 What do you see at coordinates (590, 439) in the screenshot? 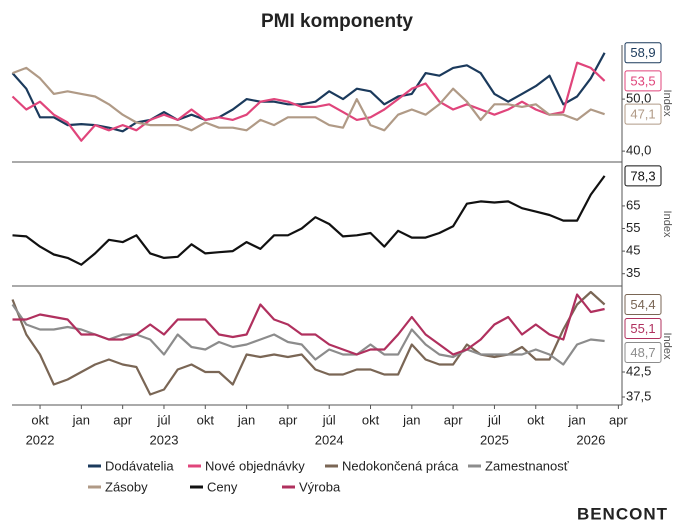
I see `x-year-label: 2026` at bounding box center [590, 439].